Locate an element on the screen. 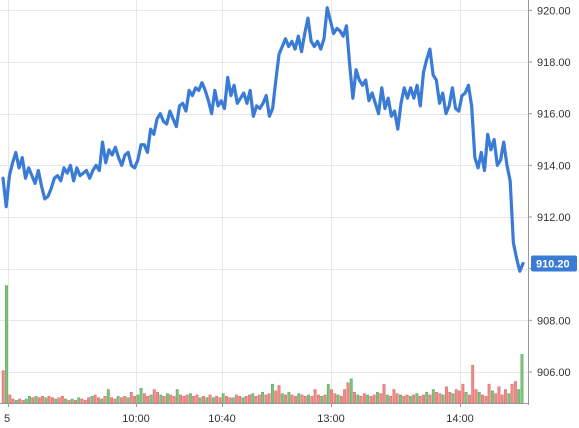 The height and width of the screenshot is (428, 579). y-tick-label: 920.00 is located at coordinates (554, 11).